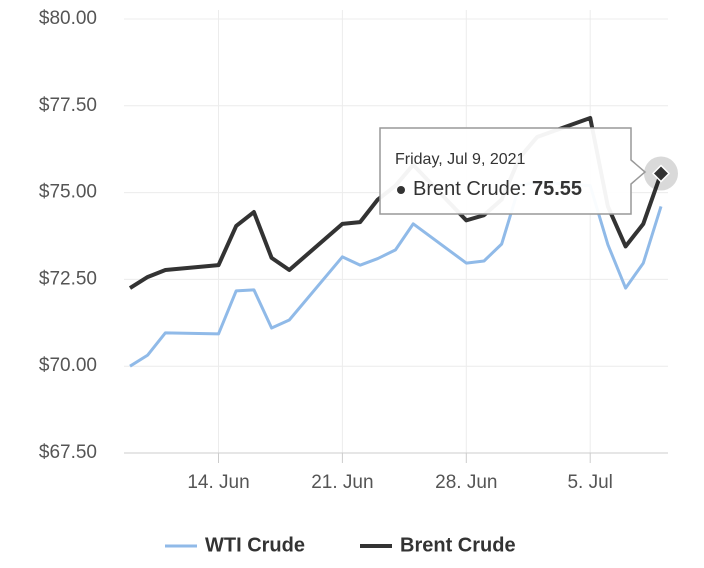  I want to click on x-tick-label: 5. Jul, so click(589, 482).